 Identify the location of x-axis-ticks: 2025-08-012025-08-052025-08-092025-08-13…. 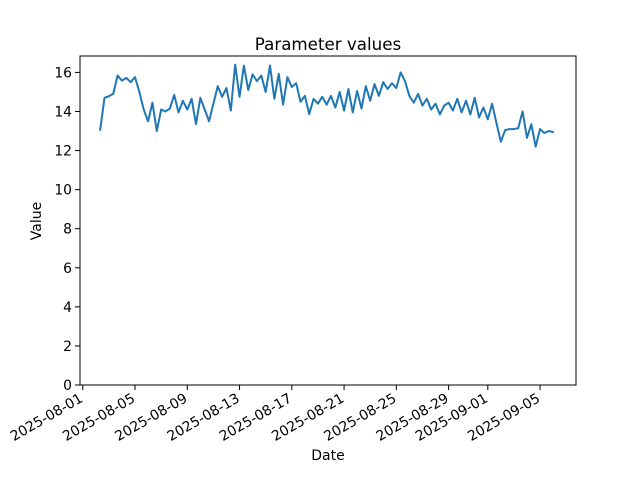
(275, 415).